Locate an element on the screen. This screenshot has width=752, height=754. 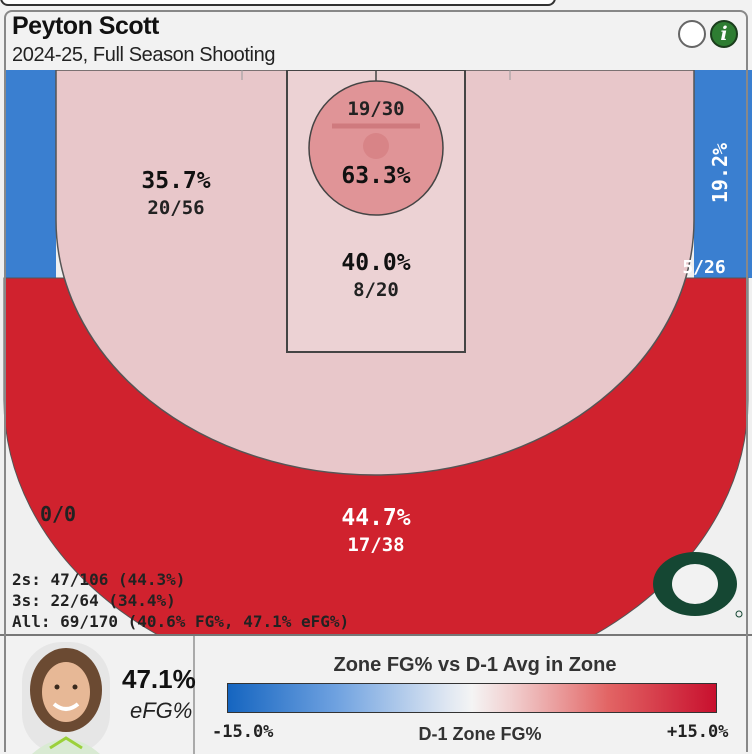
logo-registered-mark is located at coordinates (739, 614).